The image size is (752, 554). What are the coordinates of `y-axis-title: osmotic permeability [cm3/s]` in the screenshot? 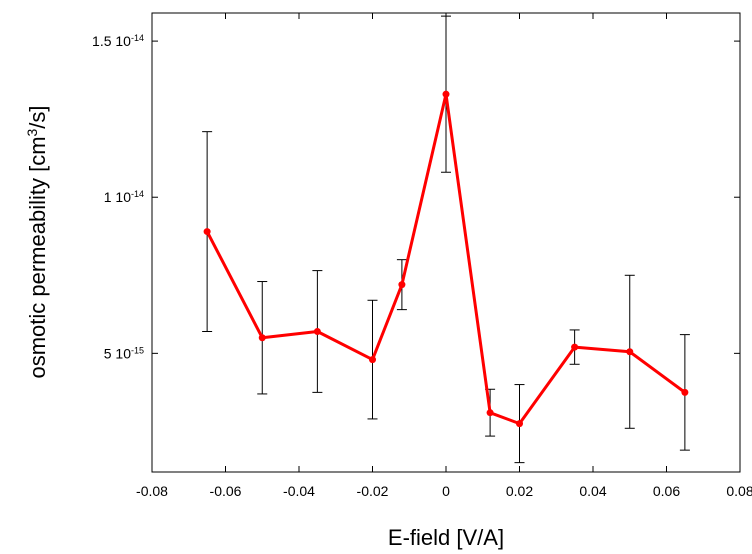 It's located at (37, 241).